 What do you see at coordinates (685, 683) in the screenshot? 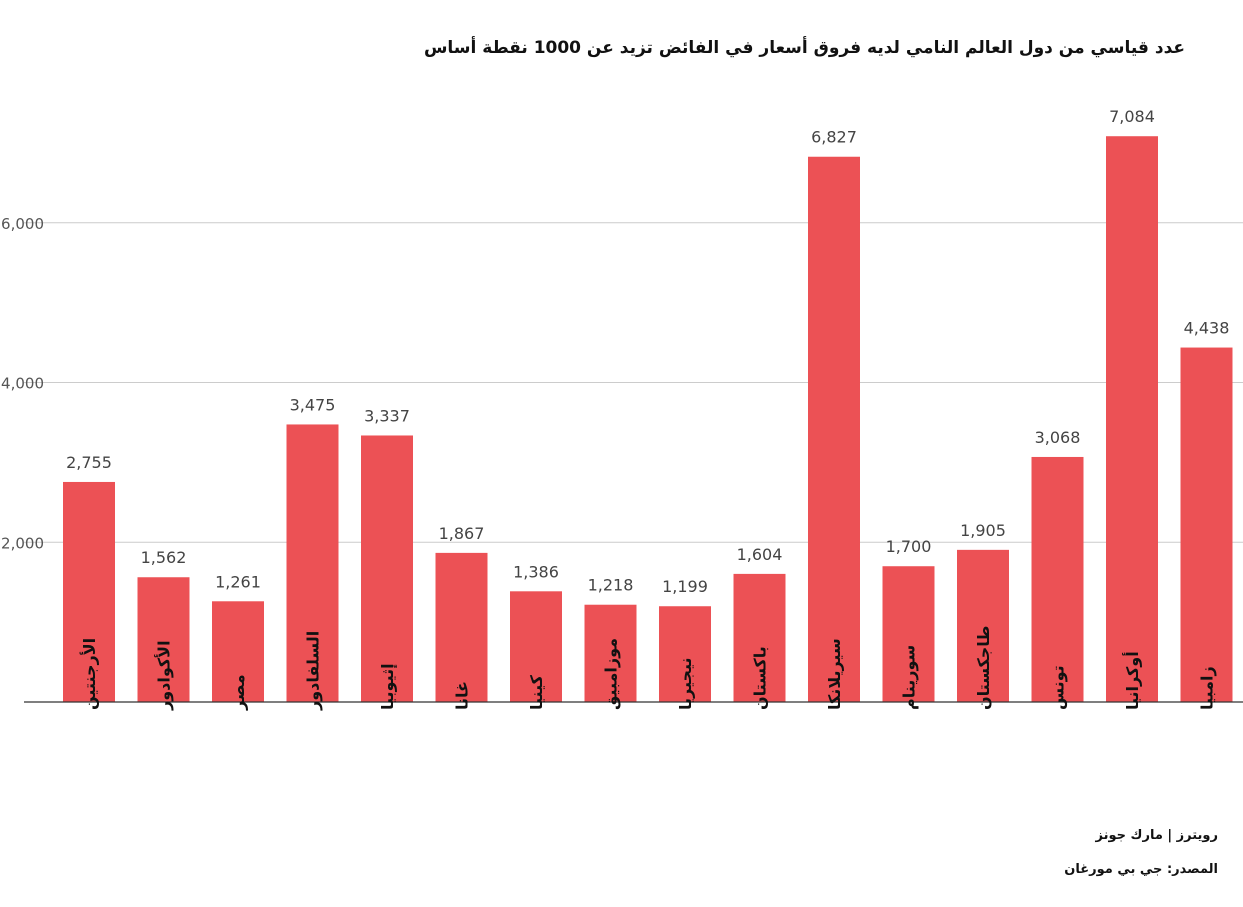
I see `x-tick-label: نيجيريا` at bounding box center [685, 683].